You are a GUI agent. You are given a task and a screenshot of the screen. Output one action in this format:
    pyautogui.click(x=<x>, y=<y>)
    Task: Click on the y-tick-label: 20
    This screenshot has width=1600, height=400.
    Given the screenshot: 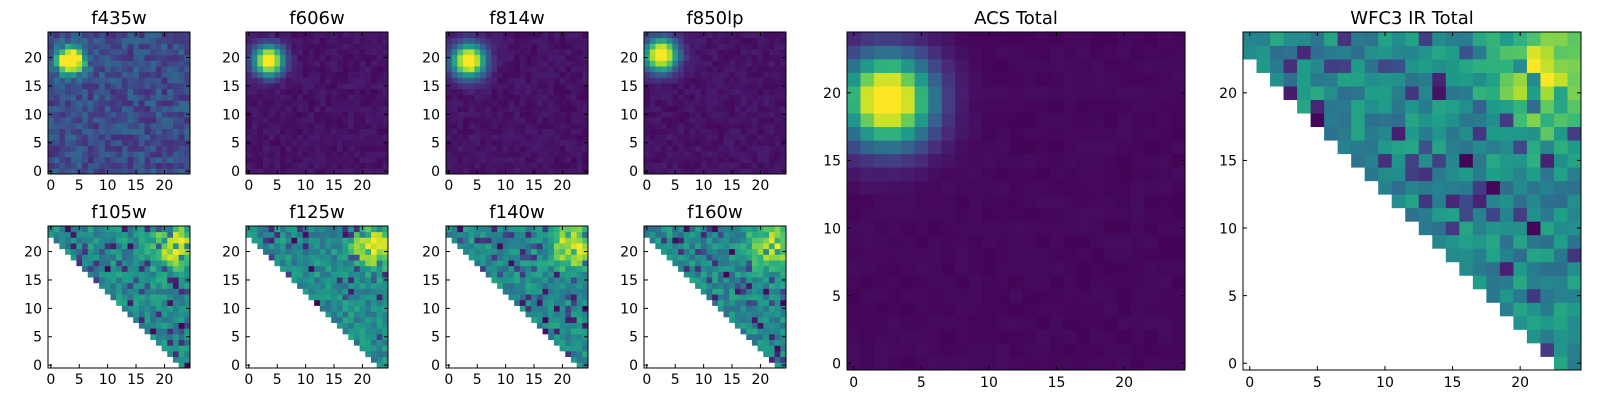 What is the action you would take?
    pyautogui.click(x=231, y=252)
    